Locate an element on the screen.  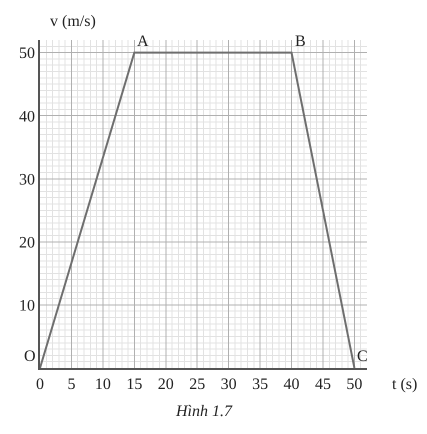
x-tick-label: 40 is located at coordinates (292, 384).